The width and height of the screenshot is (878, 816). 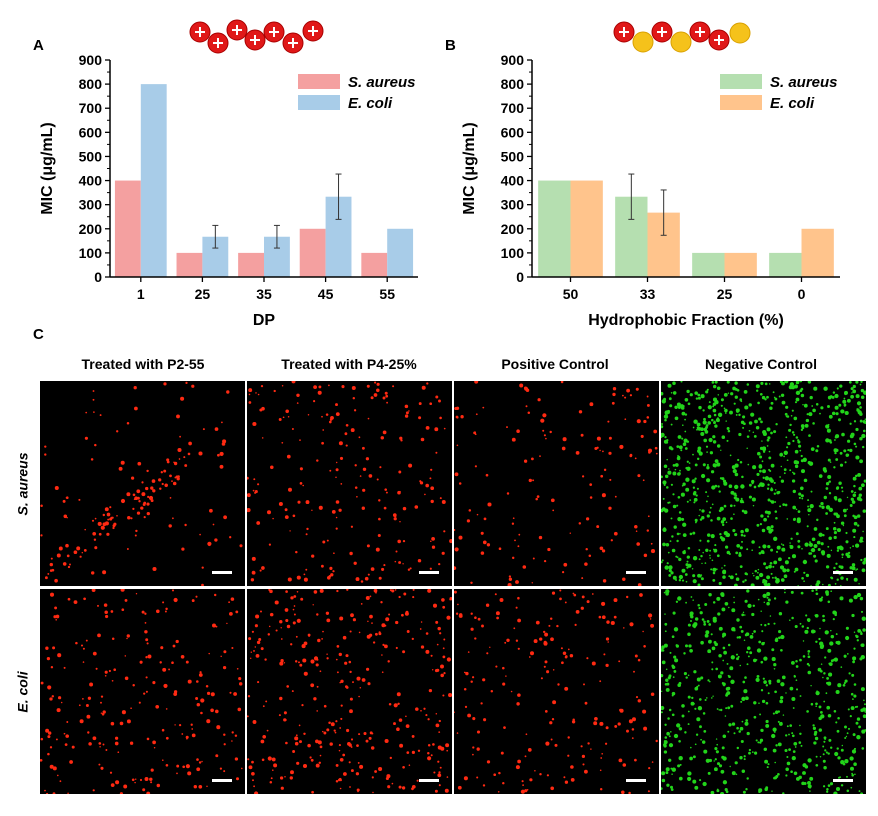 I want to click on chart-a-x-tick-label: 35, so click(x=264, y=294).